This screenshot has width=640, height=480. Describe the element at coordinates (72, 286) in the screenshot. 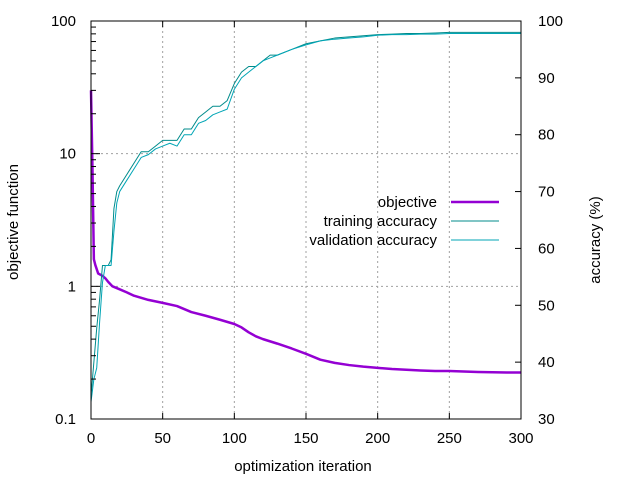

I see `y-tick-label: 1` at that location.